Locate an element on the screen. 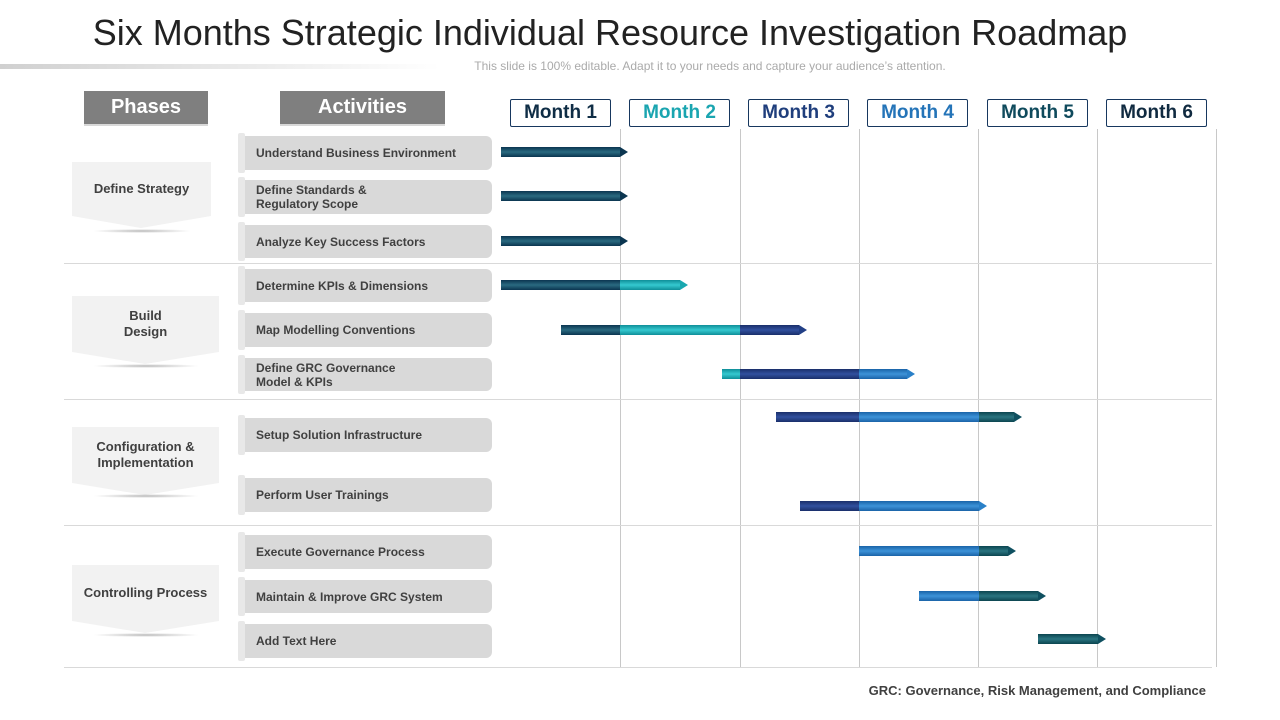 This screenshot has width=1280, height=720. phase-configuration-implementation: Configuration & Implementation is located at coordinates (145, 455).